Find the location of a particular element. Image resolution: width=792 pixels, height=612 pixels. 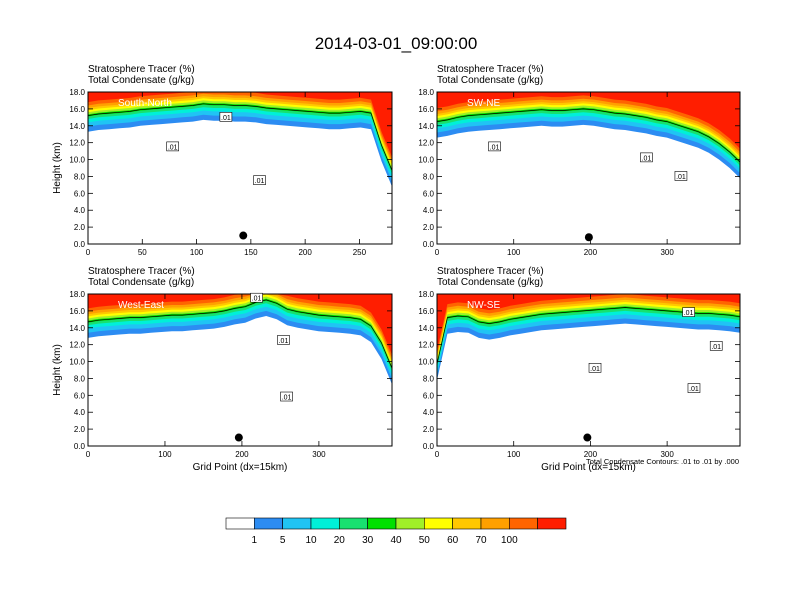

colorbar-label: 50 is located at coordinates (425, 540).